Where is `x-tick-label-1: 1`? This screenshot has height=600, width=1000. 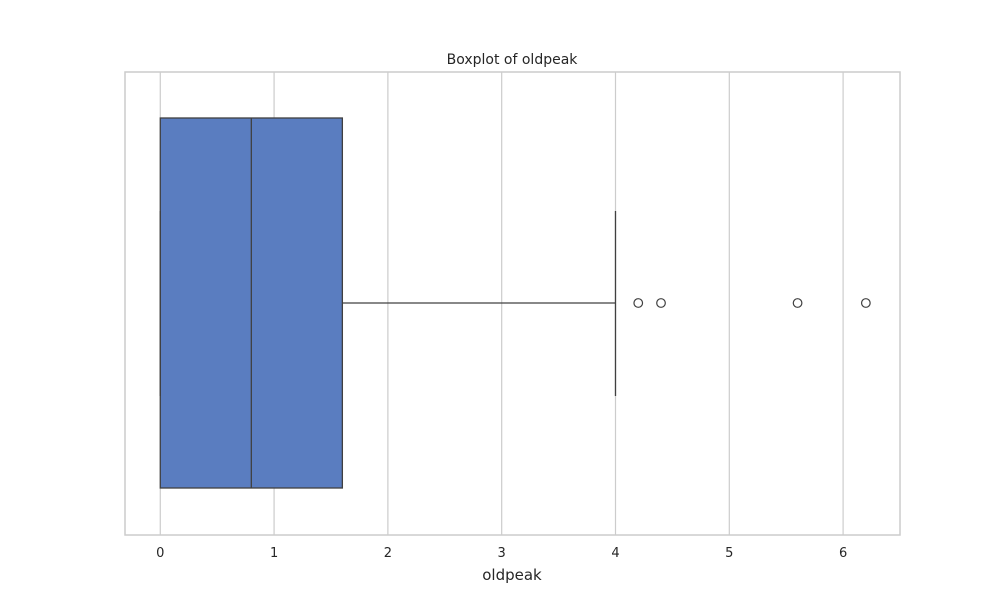
x-tick-label-1: 1 is located at coordinates (274, 553).